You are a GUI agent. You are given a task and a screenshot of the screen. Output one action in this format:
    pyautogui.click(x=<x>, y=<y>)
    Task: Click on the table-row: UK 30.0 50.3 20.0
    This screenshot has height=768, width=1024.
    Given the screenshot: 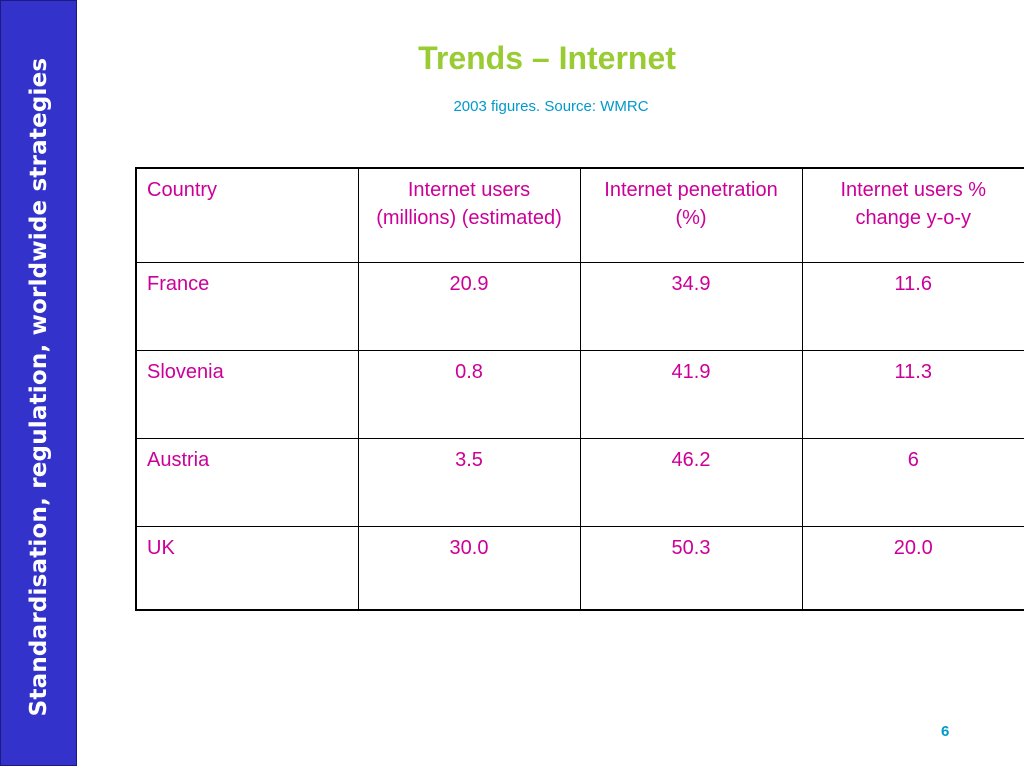 What is the action you would take?
    pyautogui.click(x=579, y=568)
    